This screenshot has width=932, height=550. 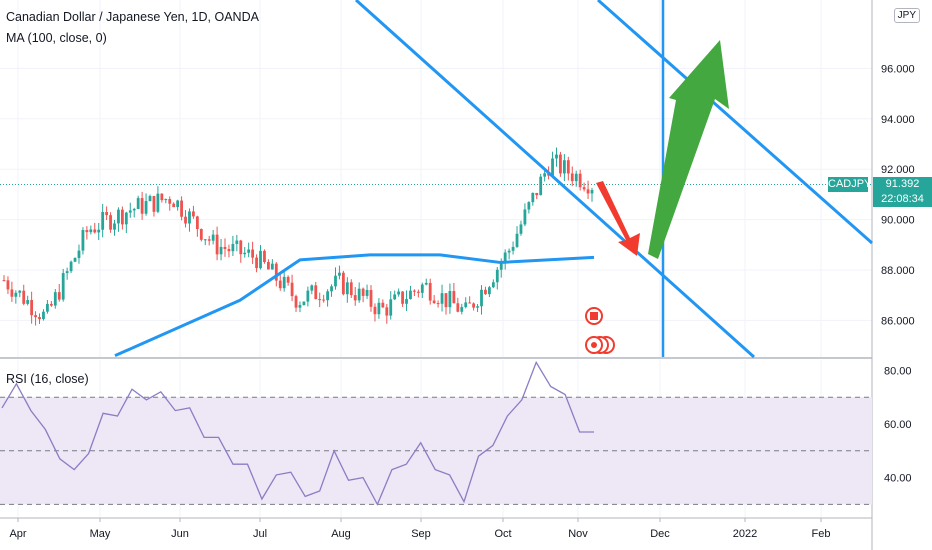 What do you see at coordinates (260, 534) in the screenshot?
I see `time-tick-label: Jul` at bounding box center [260, 534].